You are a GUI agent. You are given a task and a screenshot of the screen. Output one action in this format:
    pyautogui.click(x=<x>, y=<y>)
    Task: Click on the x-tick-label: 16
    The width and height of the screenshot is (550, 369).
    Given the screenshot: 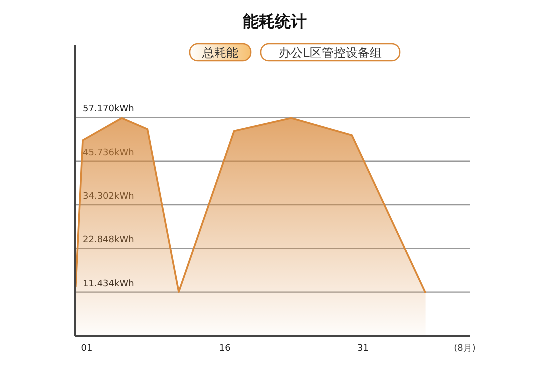 What is the action you would take?
    pyautogui.click(x=225, y=349)
    